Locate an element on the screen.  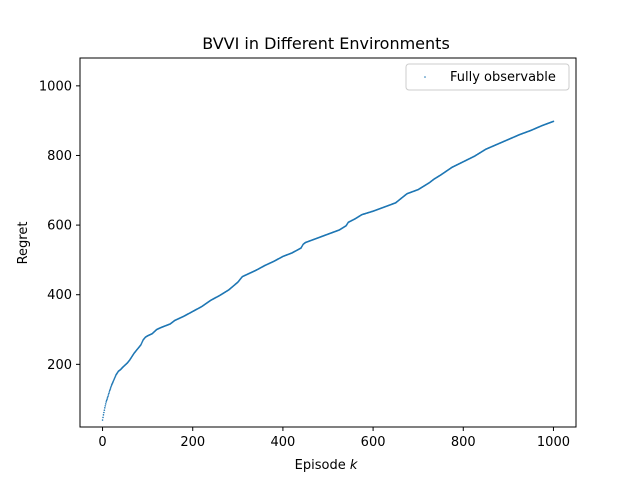
legend: Fully observable is located at coordinates (487, 77).